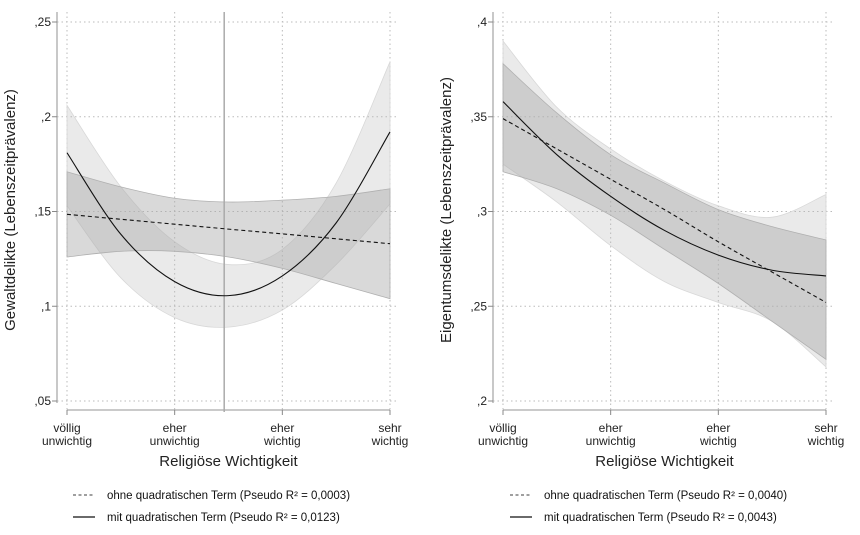  Describe the element at coordinates (482, 22) in the screenshot. I see `y-tick-label: ,4` at that location.